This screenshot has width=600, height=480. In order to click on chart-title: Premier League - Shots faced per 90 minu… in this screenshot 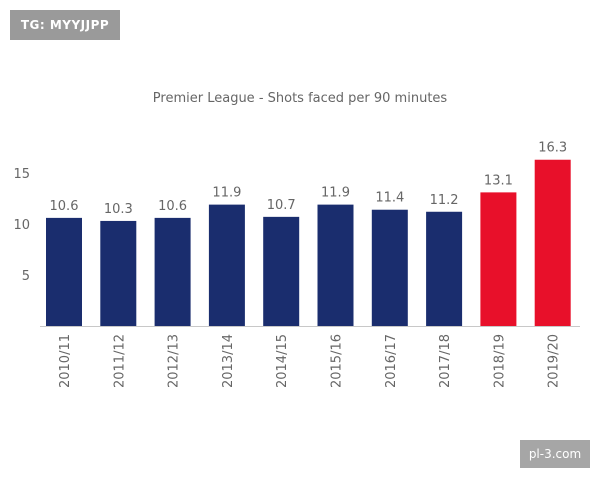, I will do `click(300, 98)`.